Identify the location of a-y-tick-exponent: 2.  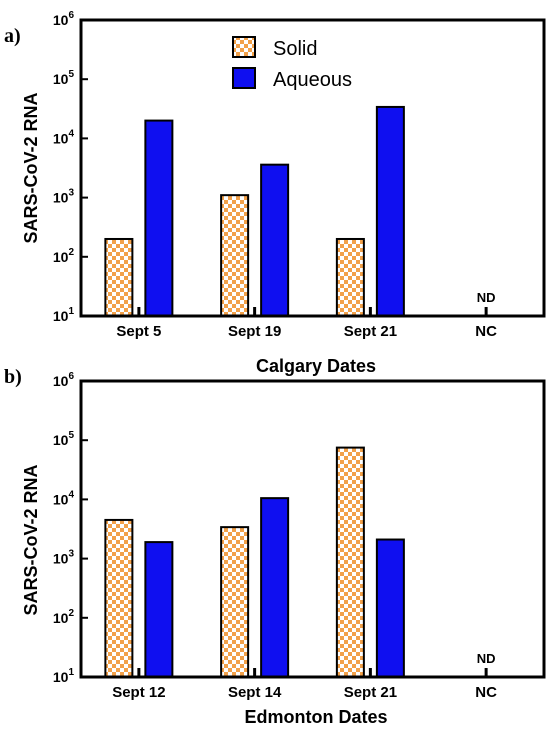
(71, 252).